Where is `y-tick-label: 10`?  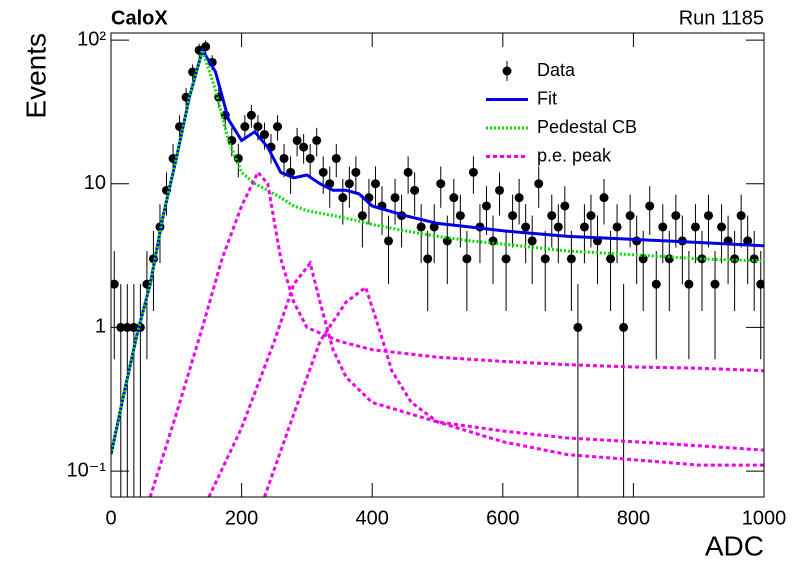
y-tick-label: 10 is located at coordinates (95, 183).